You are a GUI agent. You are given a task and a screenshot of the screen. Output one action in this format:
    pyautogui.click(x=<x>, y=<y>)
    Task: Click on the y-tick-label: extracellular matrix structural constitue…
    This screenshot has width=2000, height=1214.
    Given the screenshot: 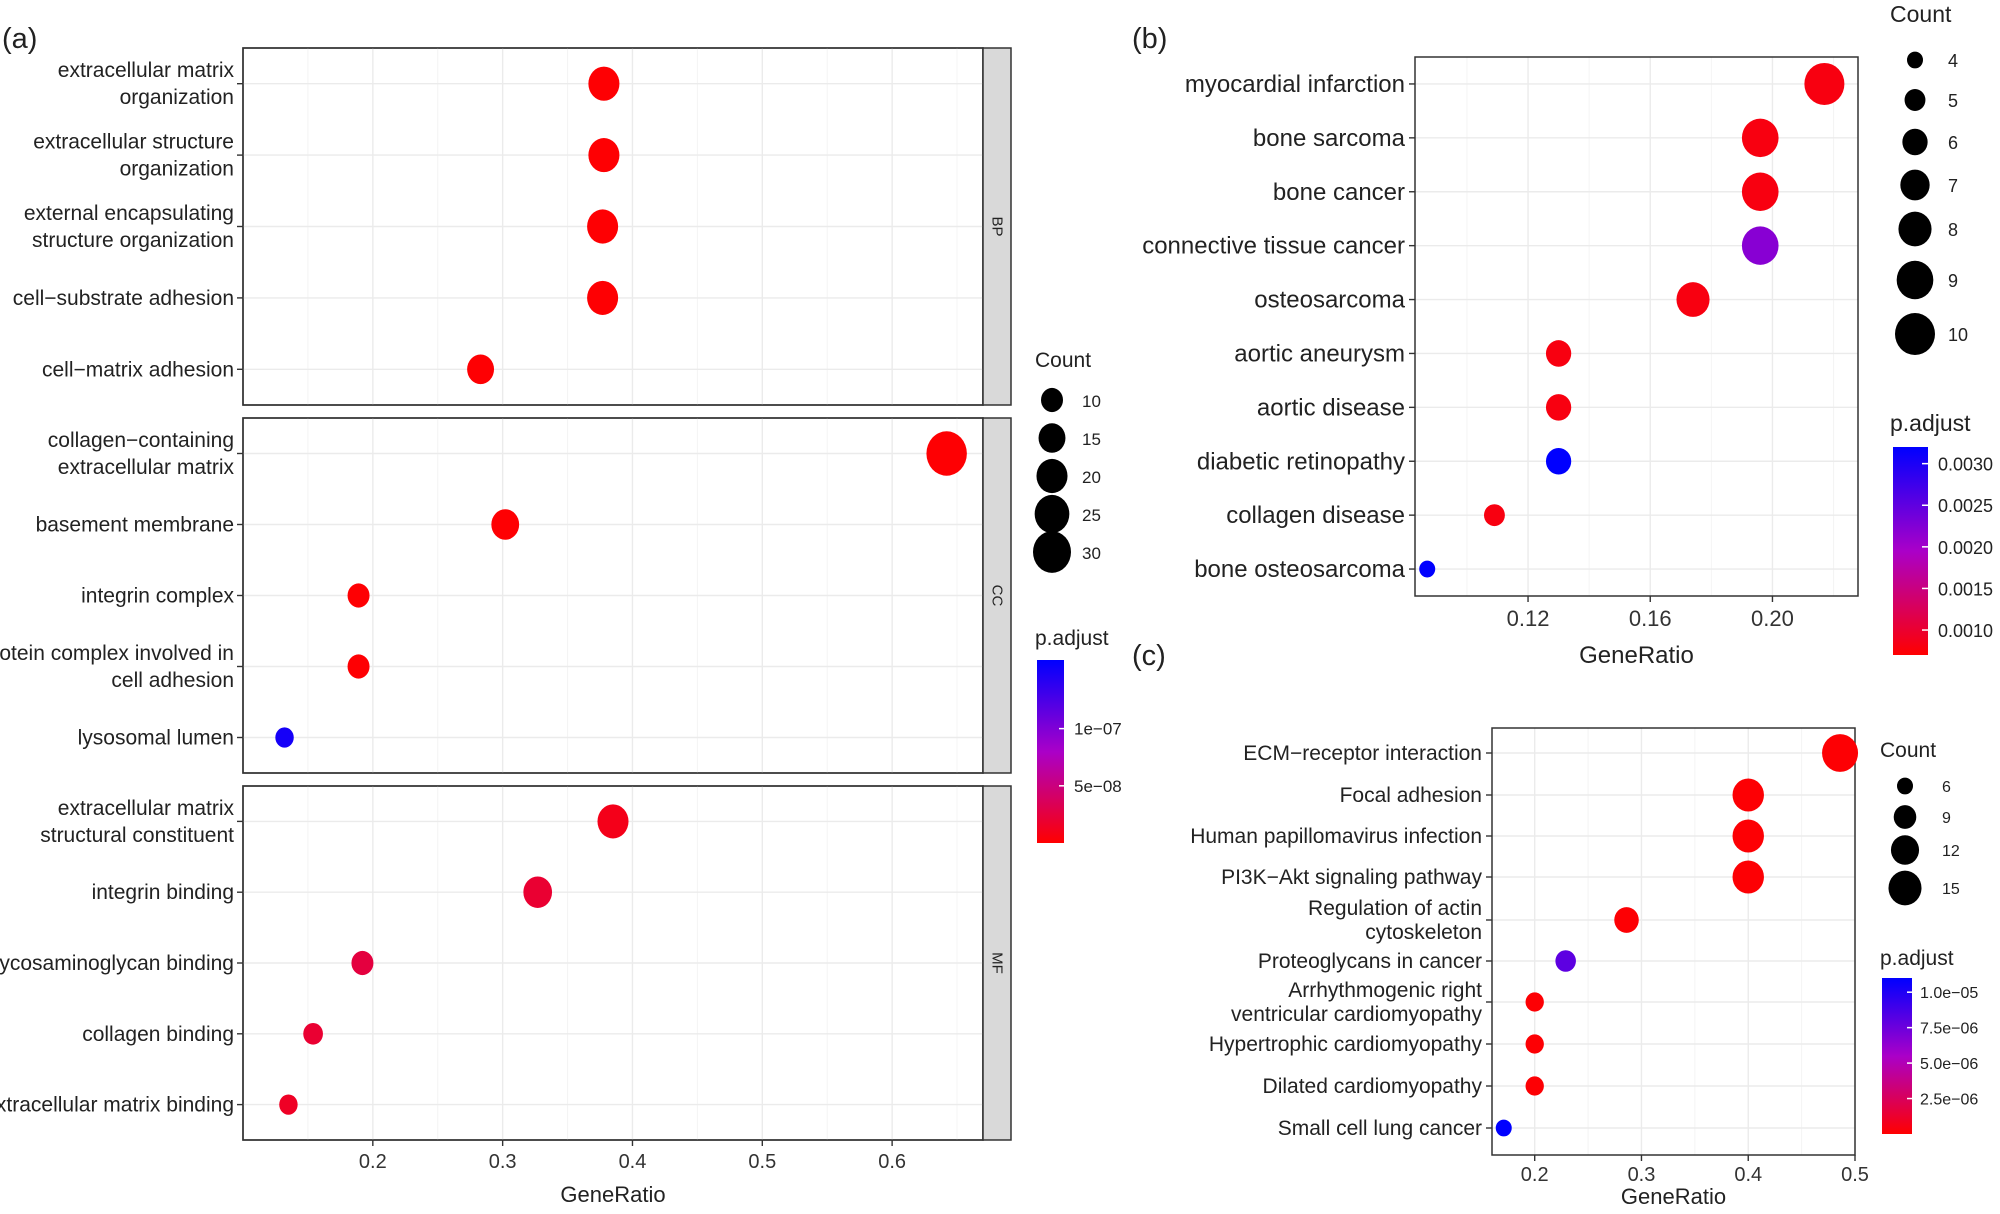 What is the action you would take?
    pyautogui.click(x=137, y=822)
    